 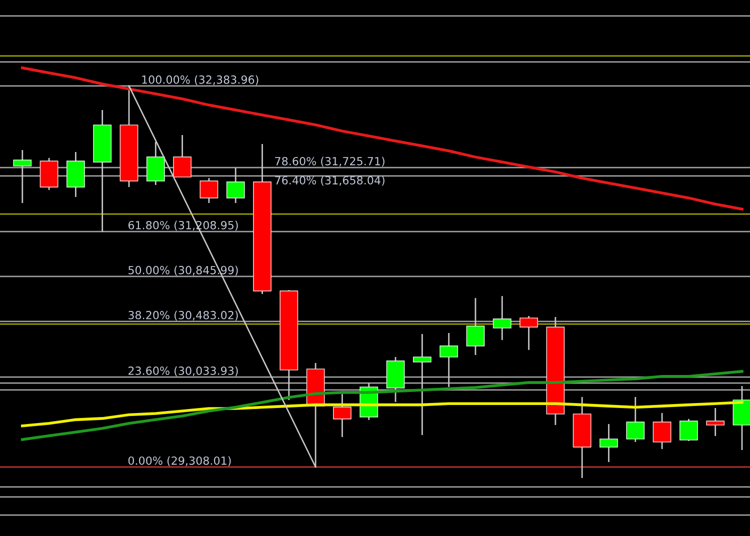 What do you see at coordinates (179, 461) in the screenshot?
I see `ref-line-label: 0.00% (29,308.01)` at bounding box center [179, 461].